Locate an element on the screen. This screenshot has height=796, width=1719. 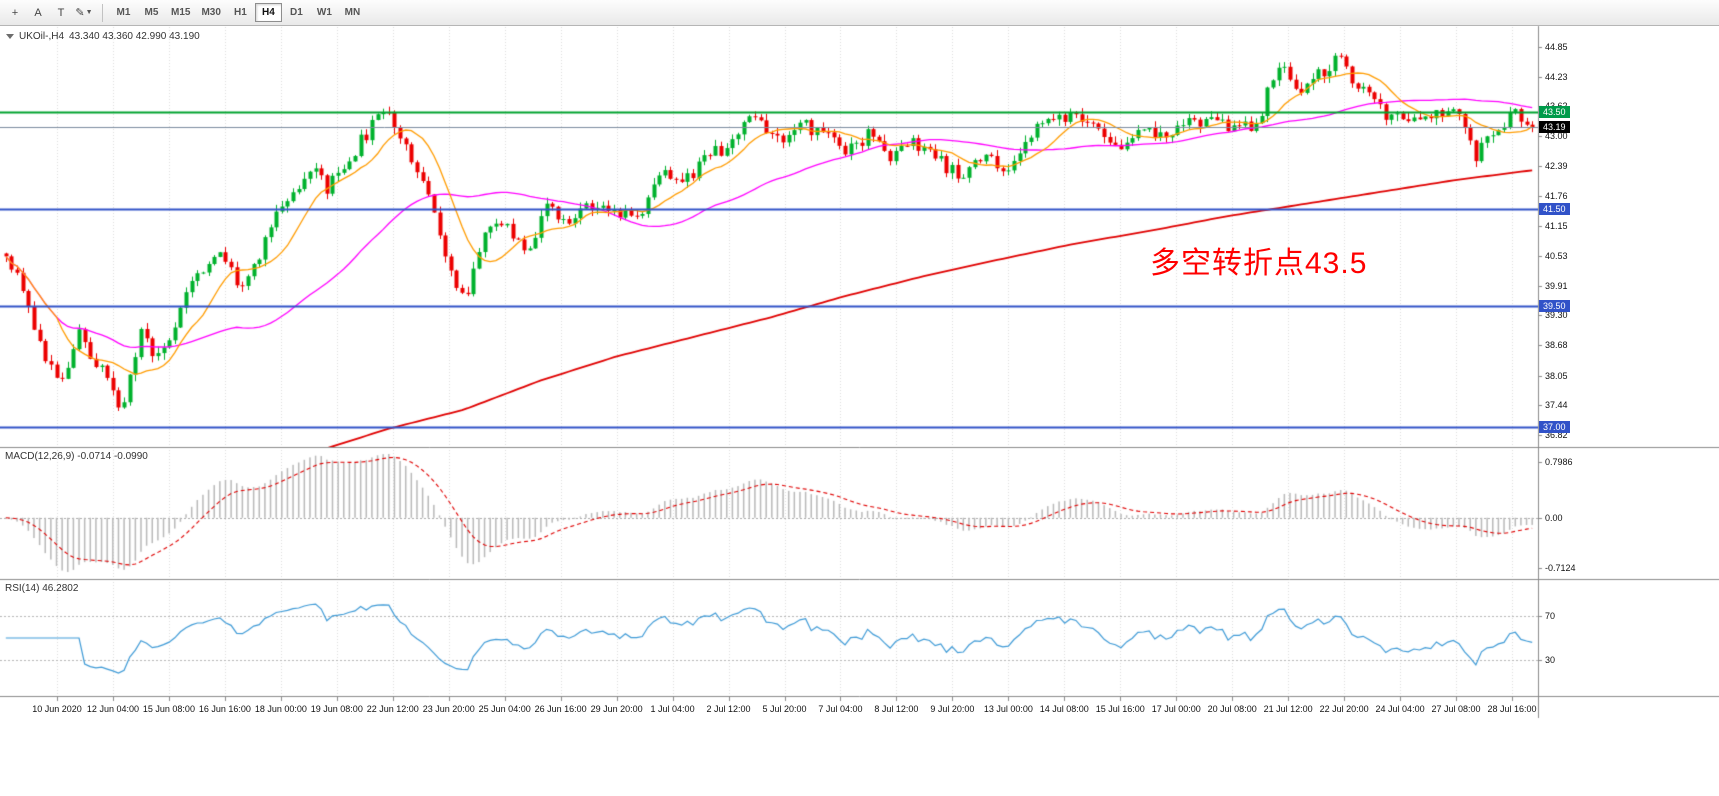
draw-tools-dropdown: ✎ ▼ is located at coordinates (84, 13).